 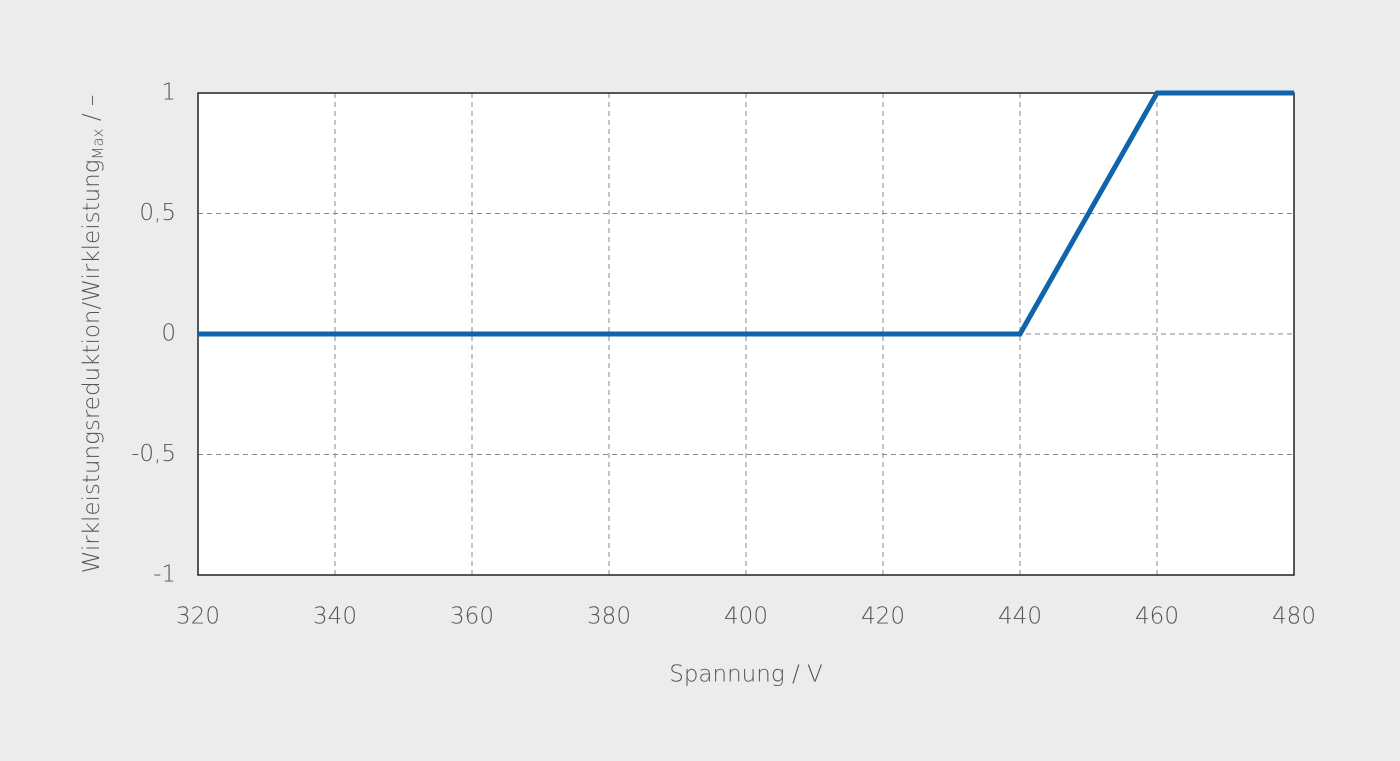 I want to click on y-tick-label: -1, so click(x=164, y=575).